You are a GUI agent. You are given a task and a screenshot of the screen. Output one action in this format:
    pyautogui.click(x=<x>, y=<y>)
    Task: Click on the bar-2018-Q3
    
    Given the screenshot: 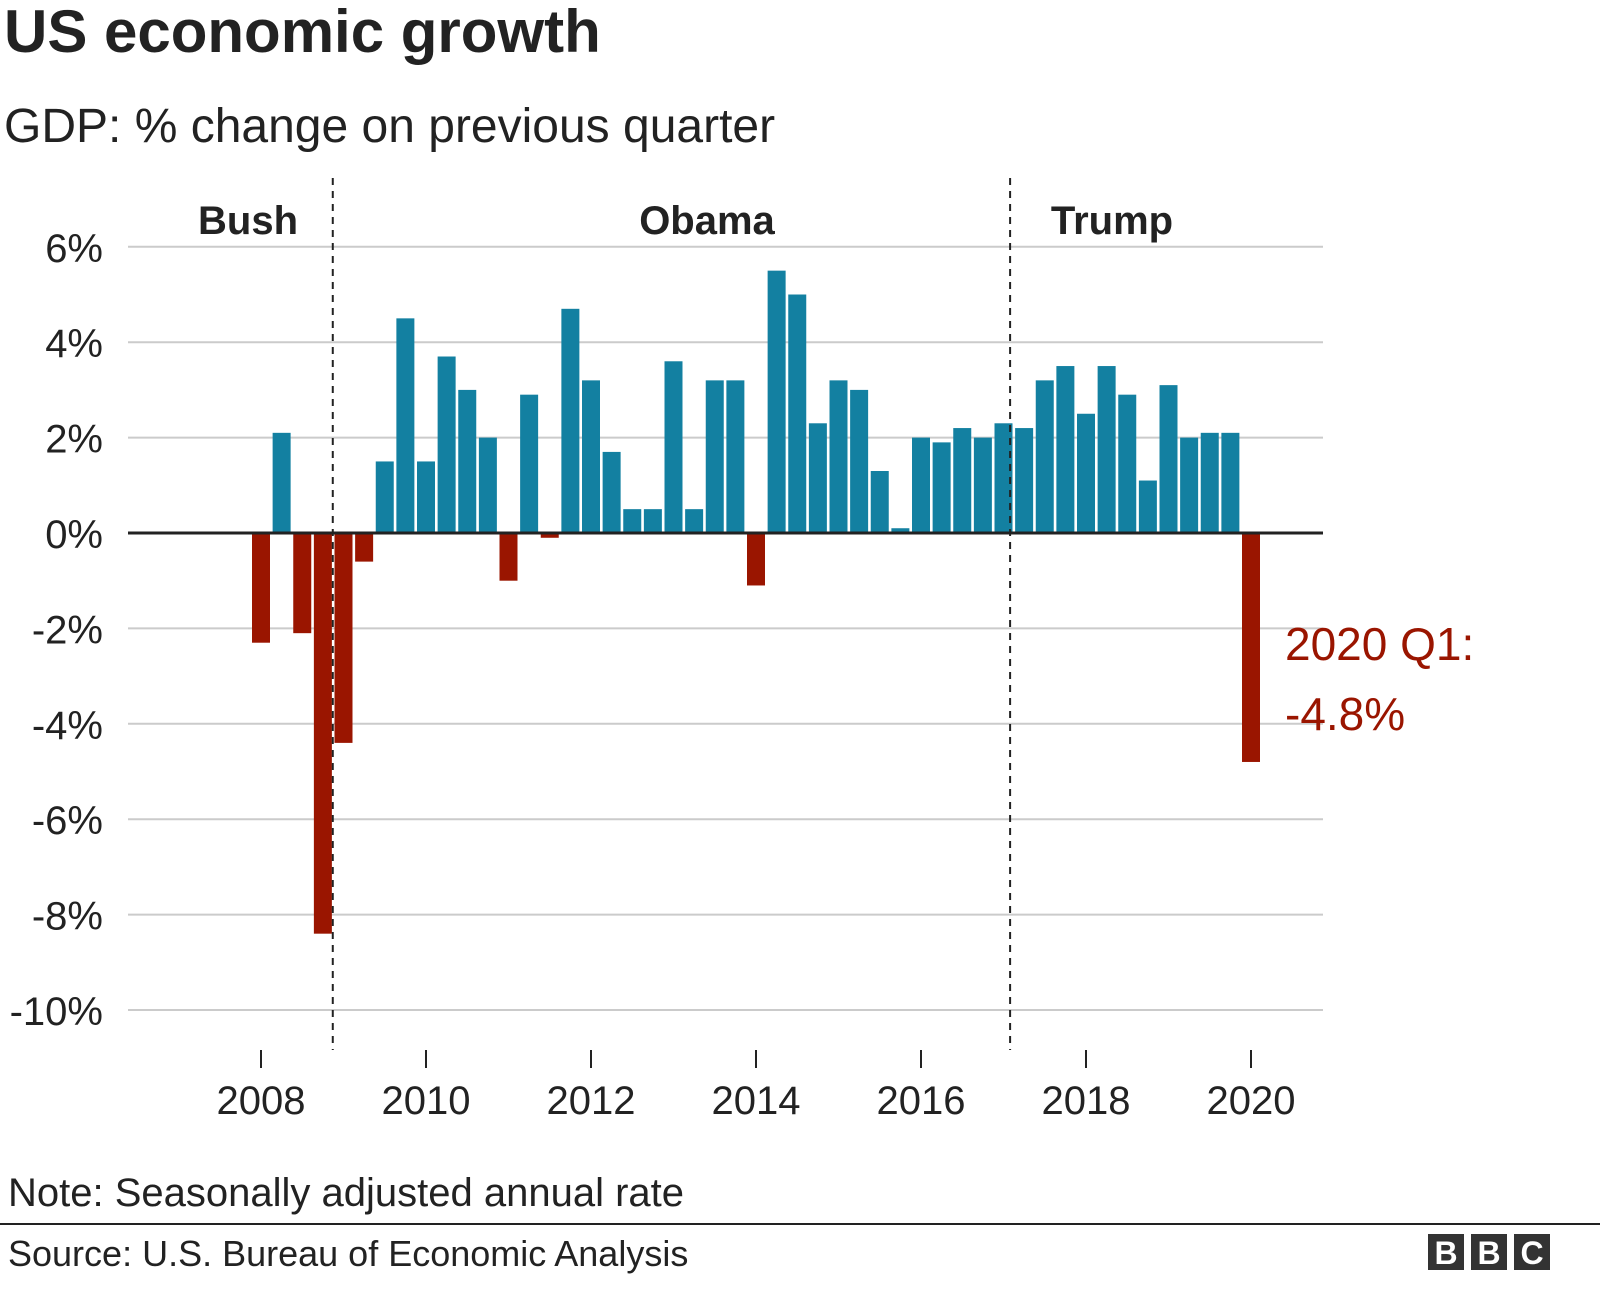 What is the action you would take?
    pyautogui.click(x=1127, y=463)
    